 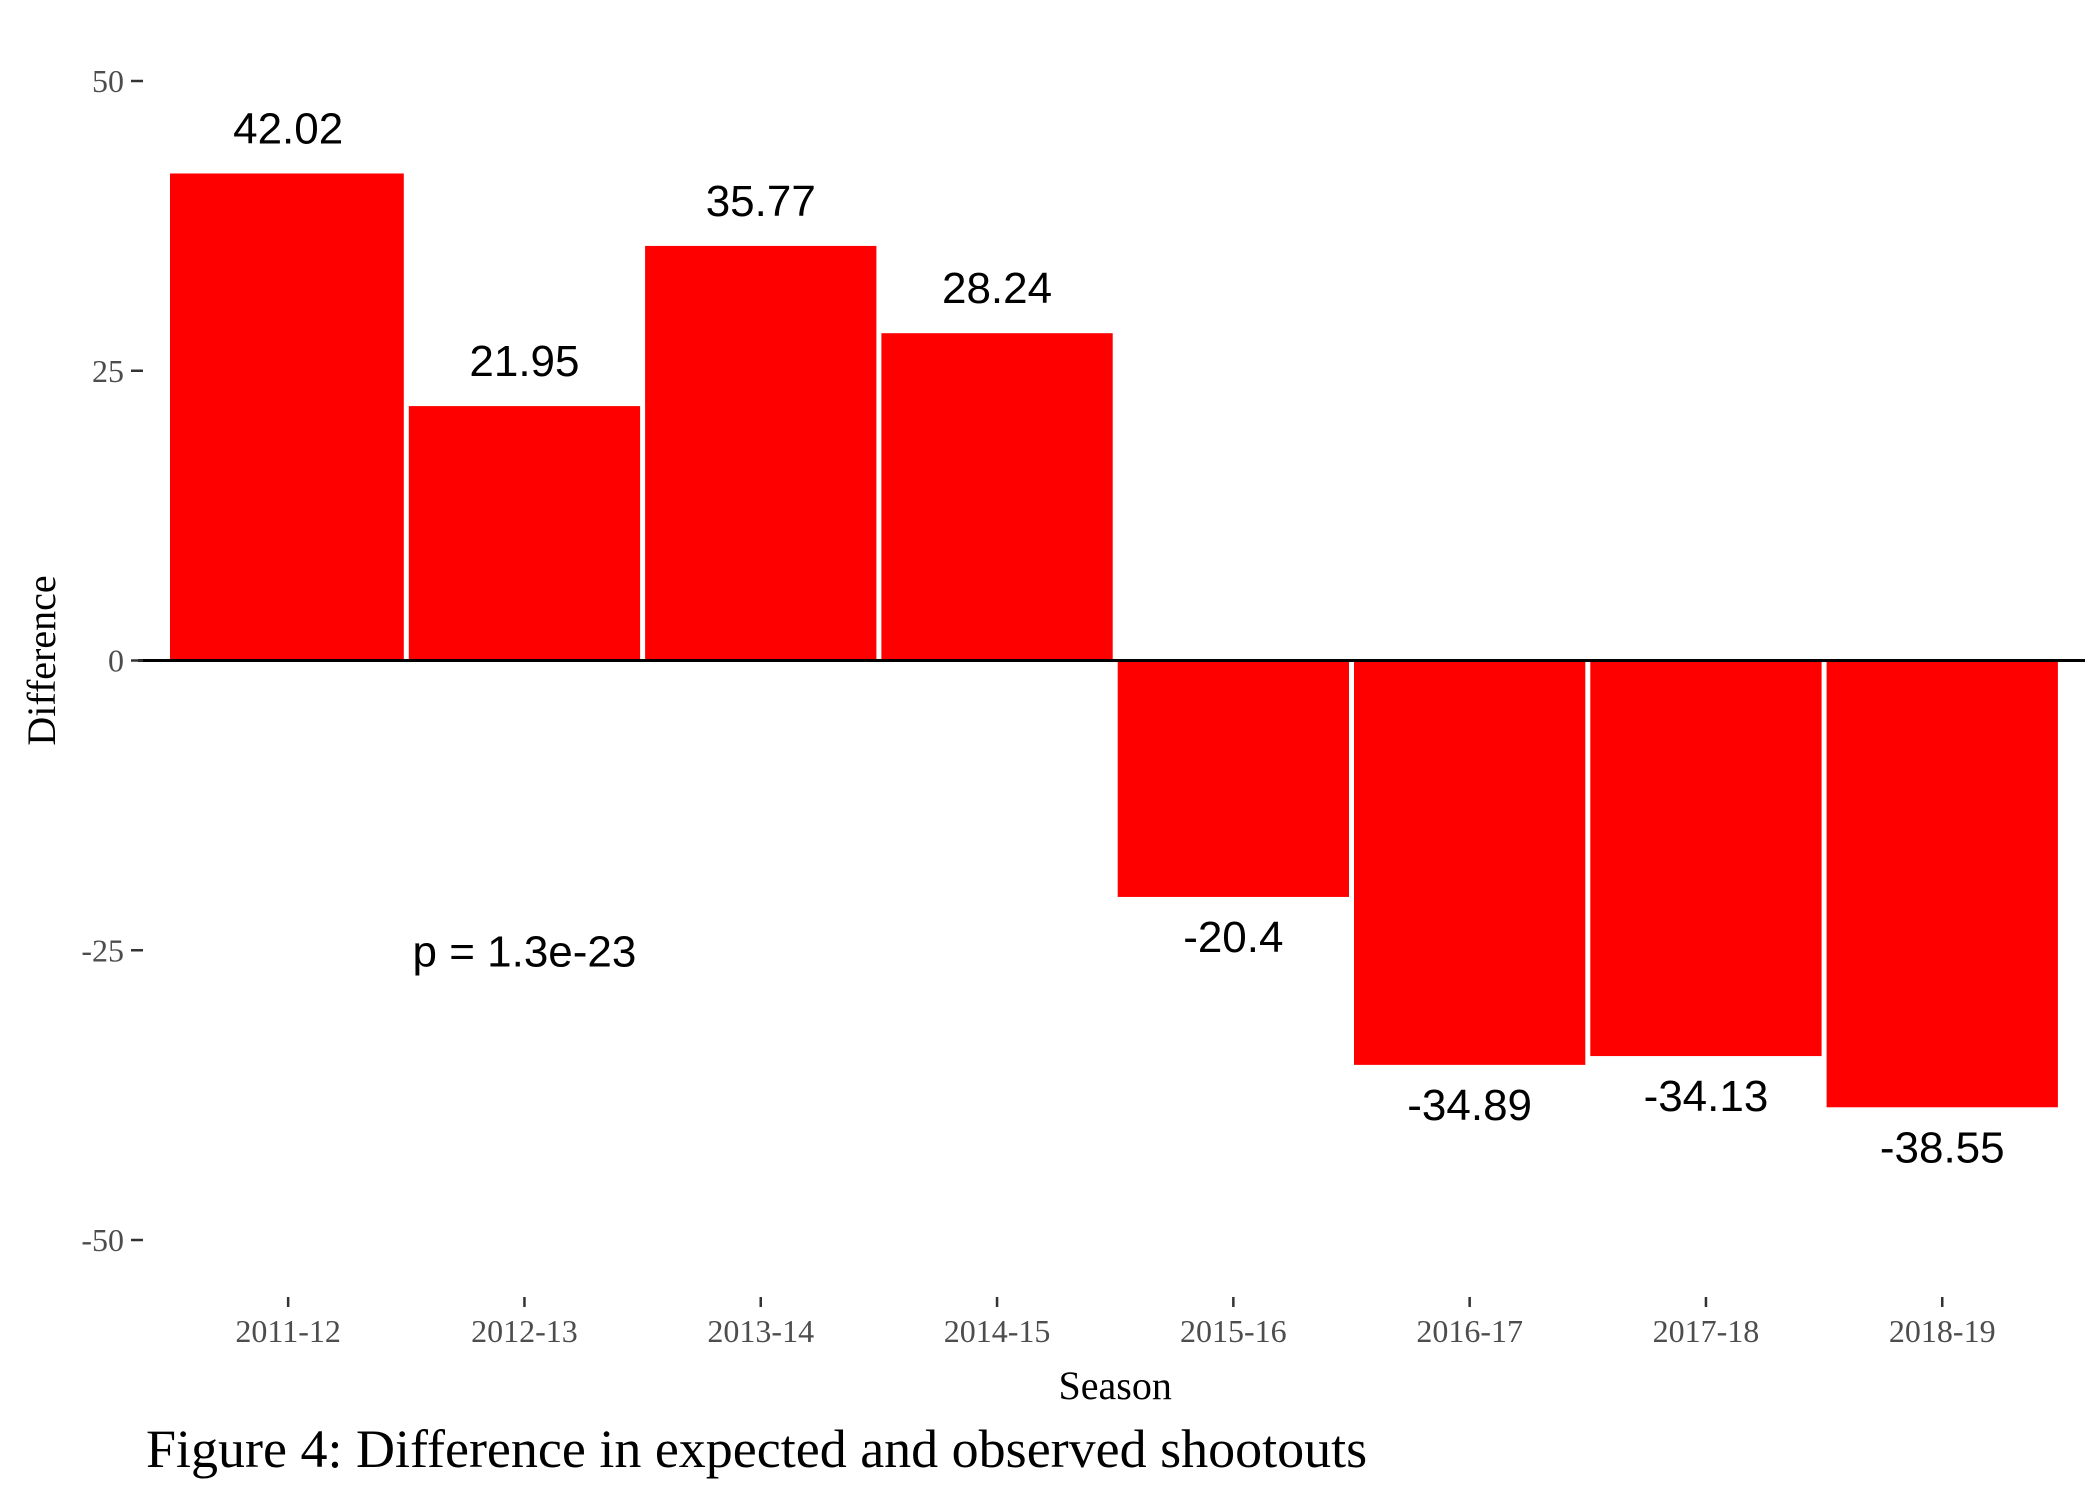 I want to click on y-tick-label-0: 0, so click(x=116, y=661).